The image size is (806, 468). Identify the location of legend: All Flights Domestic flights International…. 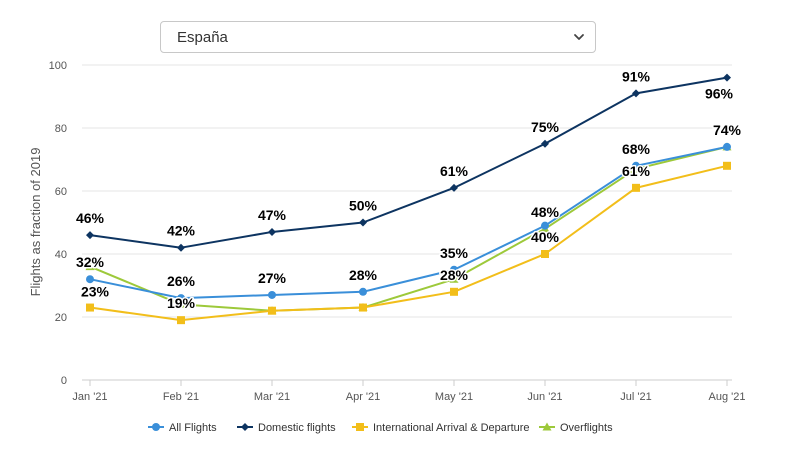
(380, 428).